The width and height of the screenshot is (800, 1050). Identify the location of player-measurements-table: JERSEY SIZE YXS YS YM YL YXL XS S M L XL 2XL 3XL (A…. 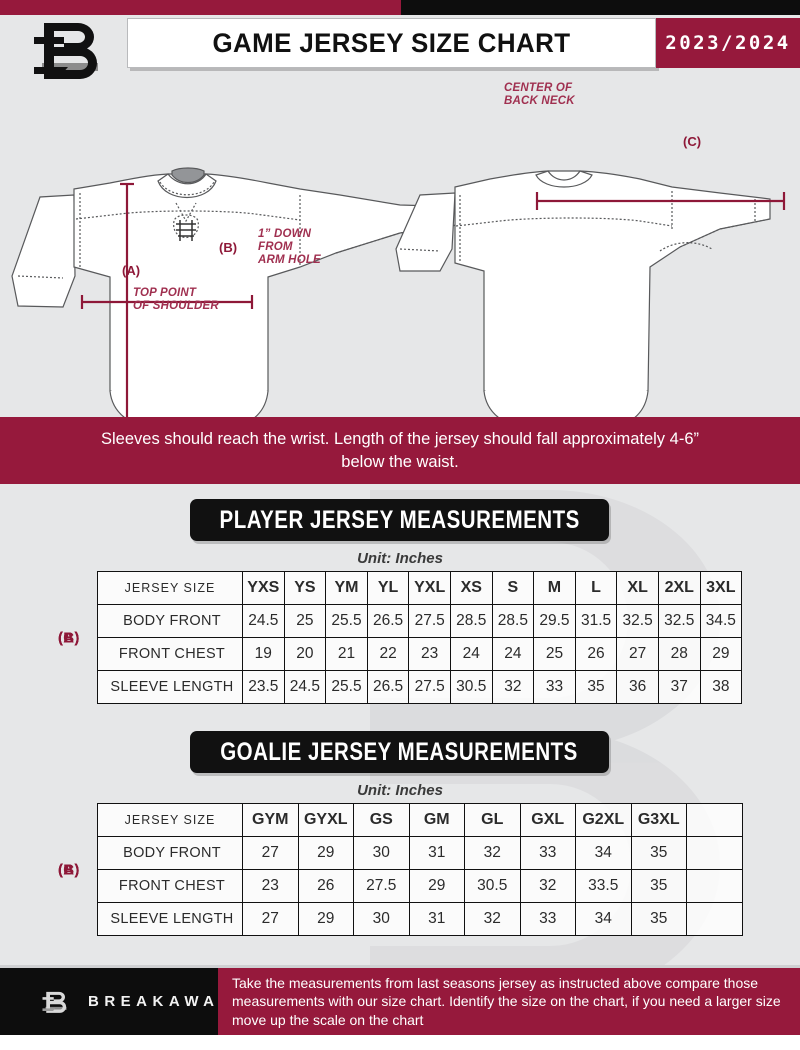
(400, 637).